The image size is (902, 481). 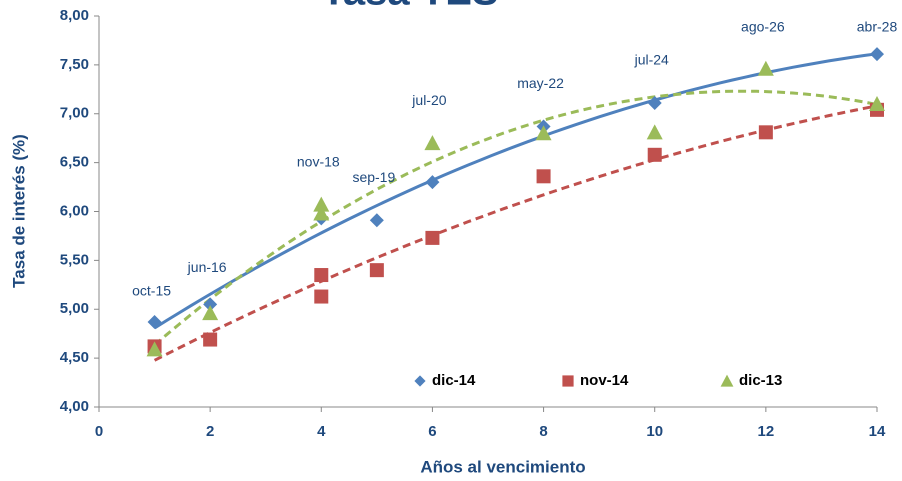 I want to click on annotation: abr-28, so click(x=877, y=27).